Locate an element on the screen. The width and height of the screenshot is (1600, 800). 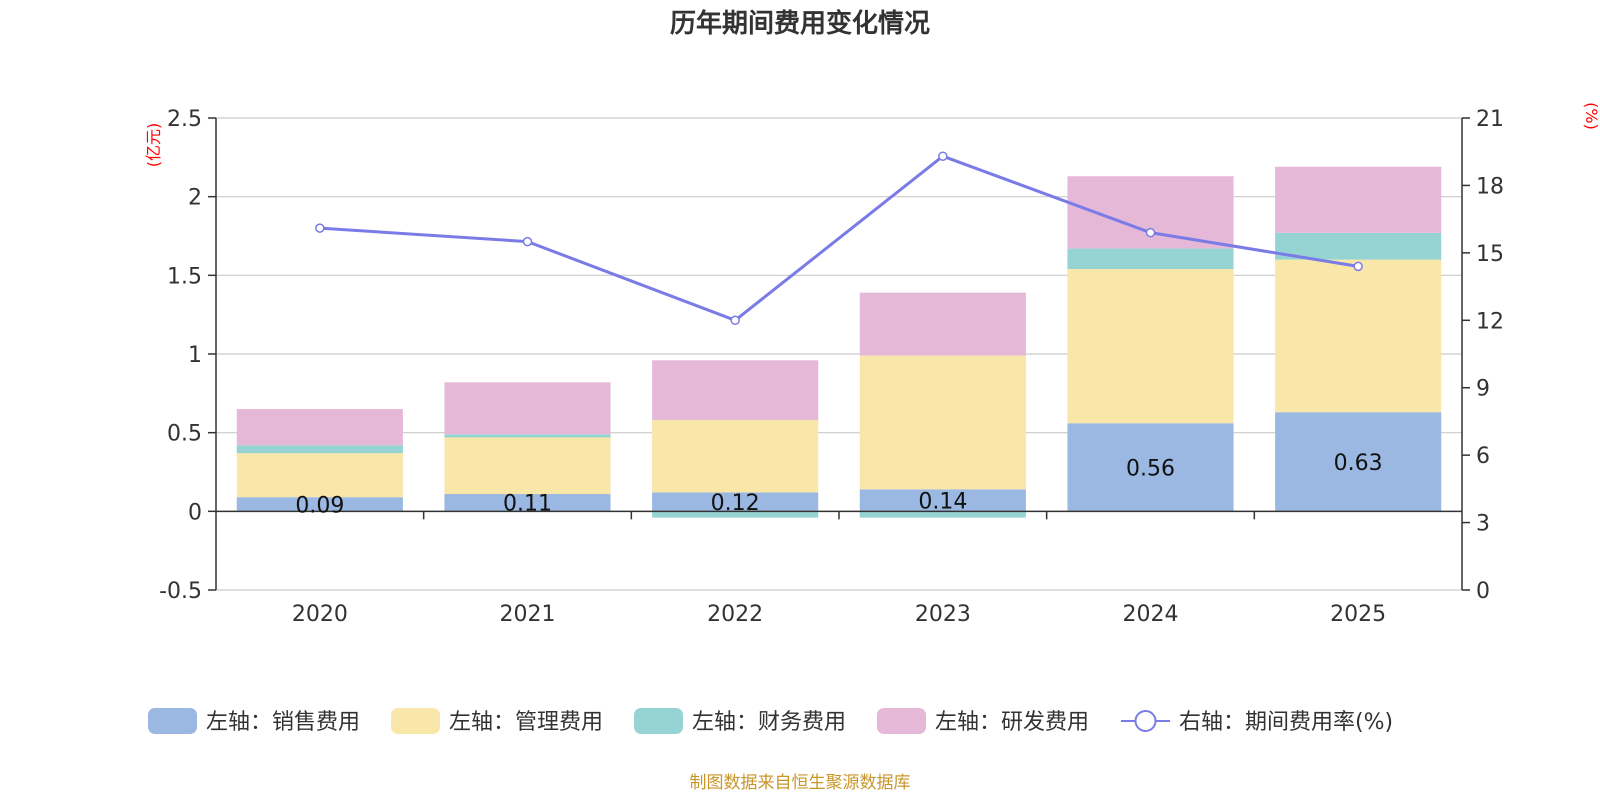
bar-2021-s3 is located at coordinates (527, 408).